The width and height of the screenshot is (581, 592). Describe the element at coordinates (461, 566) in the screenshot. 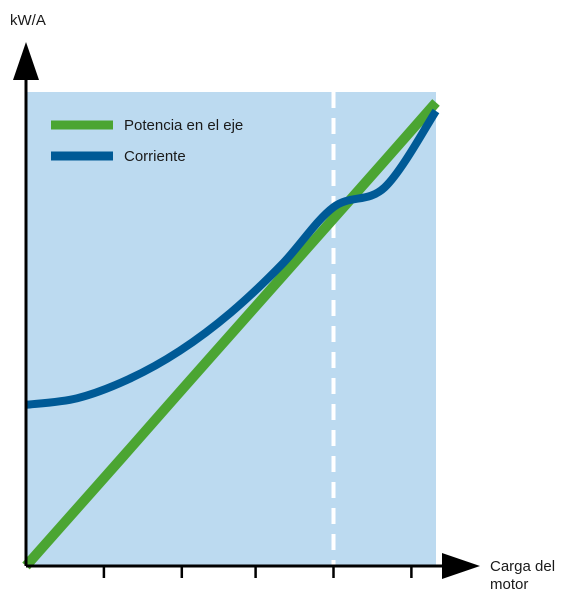

I see `x-axis-arrow` at that location.